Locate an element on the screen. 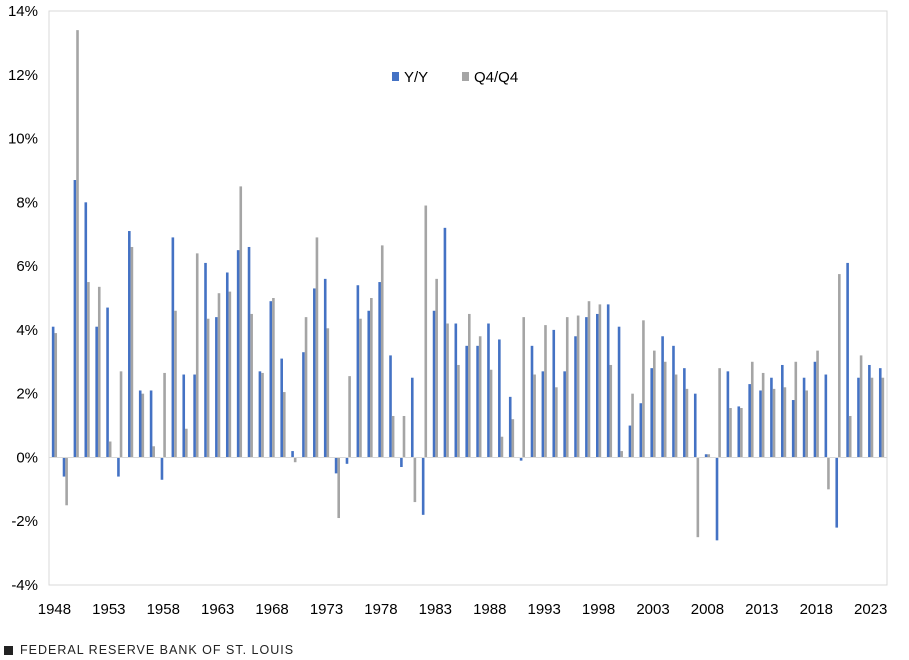 Image resolution: width=909 pixels, height=660 pixels. bar-q4q4-1974 is located at coordinates (338, 488).